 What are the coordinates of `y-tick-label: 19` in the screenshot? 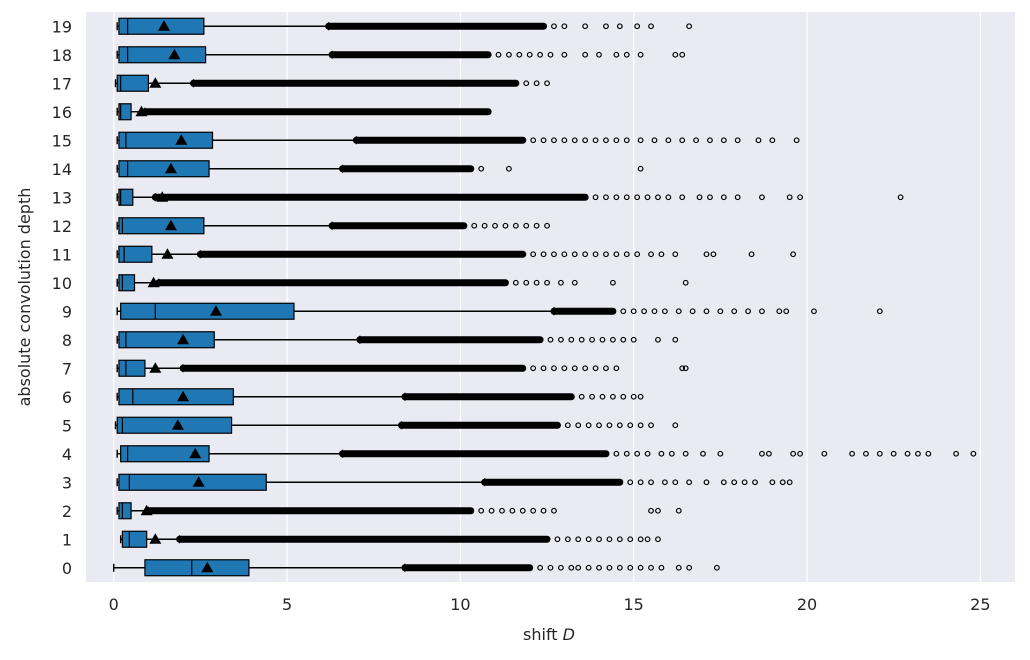 It's located at (62, 26).